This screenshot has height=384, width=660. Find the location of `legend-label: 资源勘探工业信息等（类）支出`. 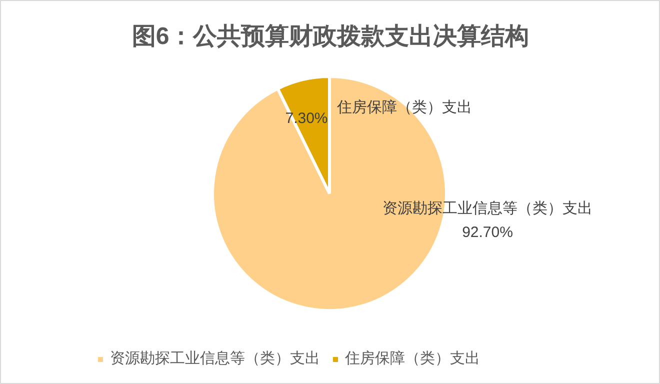

legend-label: 资源勘探工业信息等（类）支出 is located at coordinates (215, 358).